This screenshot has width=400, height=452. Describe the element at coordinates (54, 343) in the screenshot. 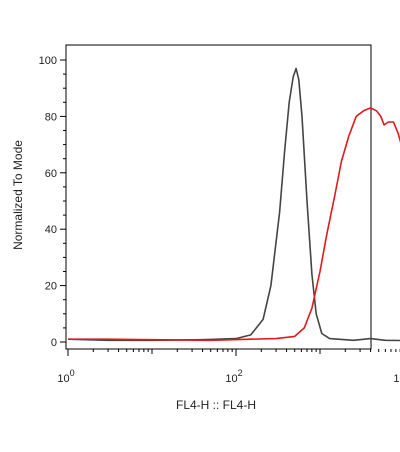

I see `y-tick-label: 0` at that location.